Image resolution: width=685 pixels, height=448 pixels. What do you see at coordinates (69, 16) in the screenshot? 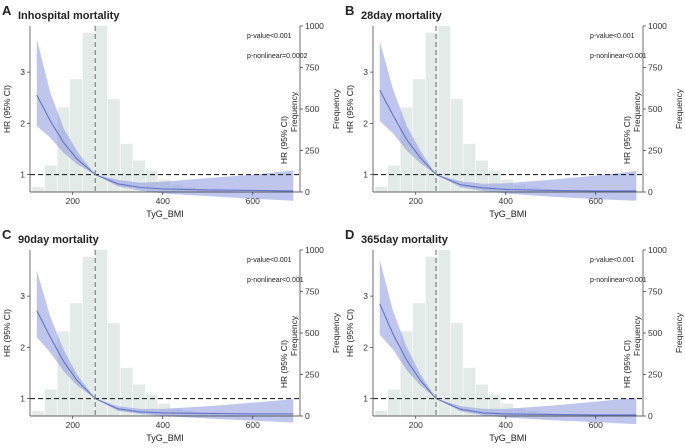
I see `panel-title: Inhospital mortality` at bounding box center [69, 16].